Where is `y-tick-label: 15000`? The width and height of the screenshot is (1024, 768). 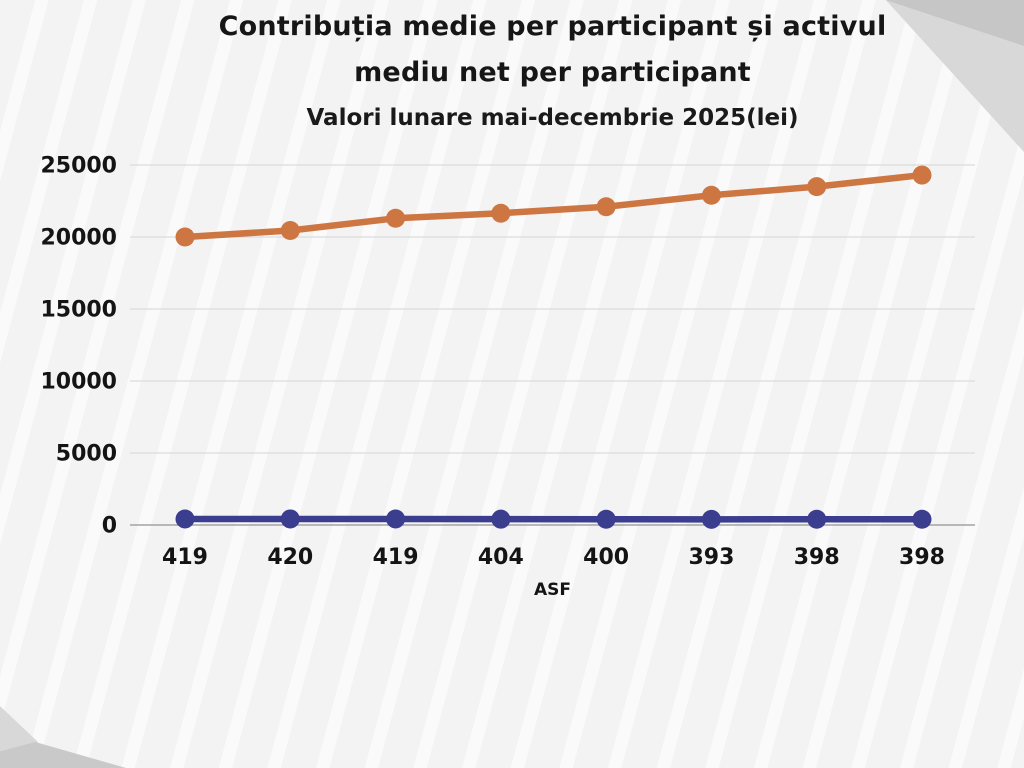 y-tick-label: 15000 is located at coordinates (78, 309).